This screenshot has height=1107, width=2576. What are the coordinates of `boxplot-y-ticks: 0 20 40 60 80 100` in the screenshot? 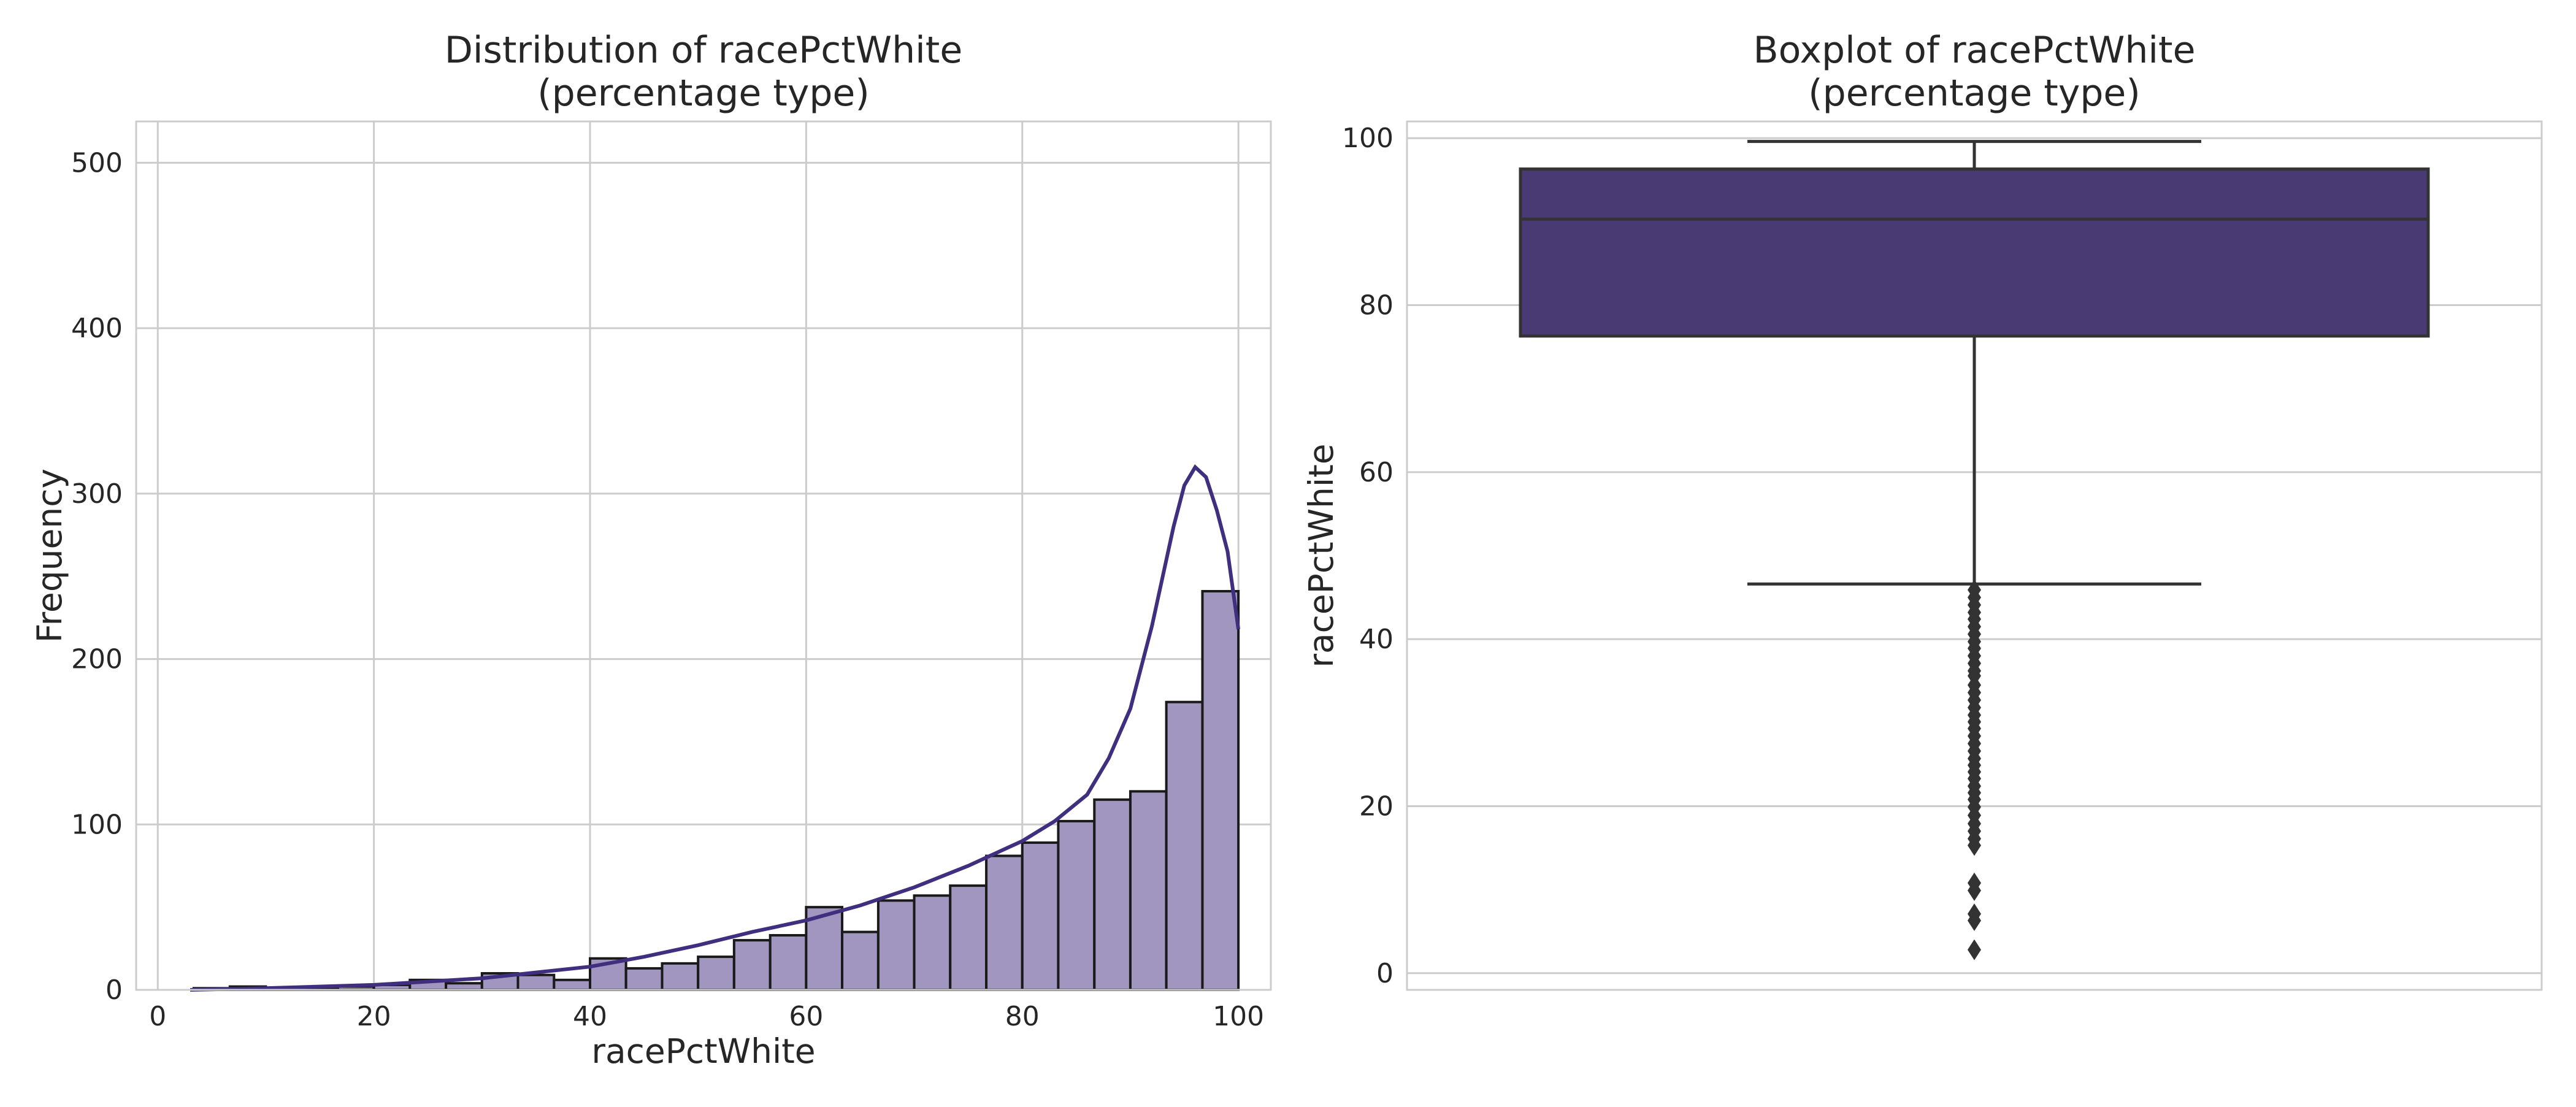 It's located at (1367, 556).